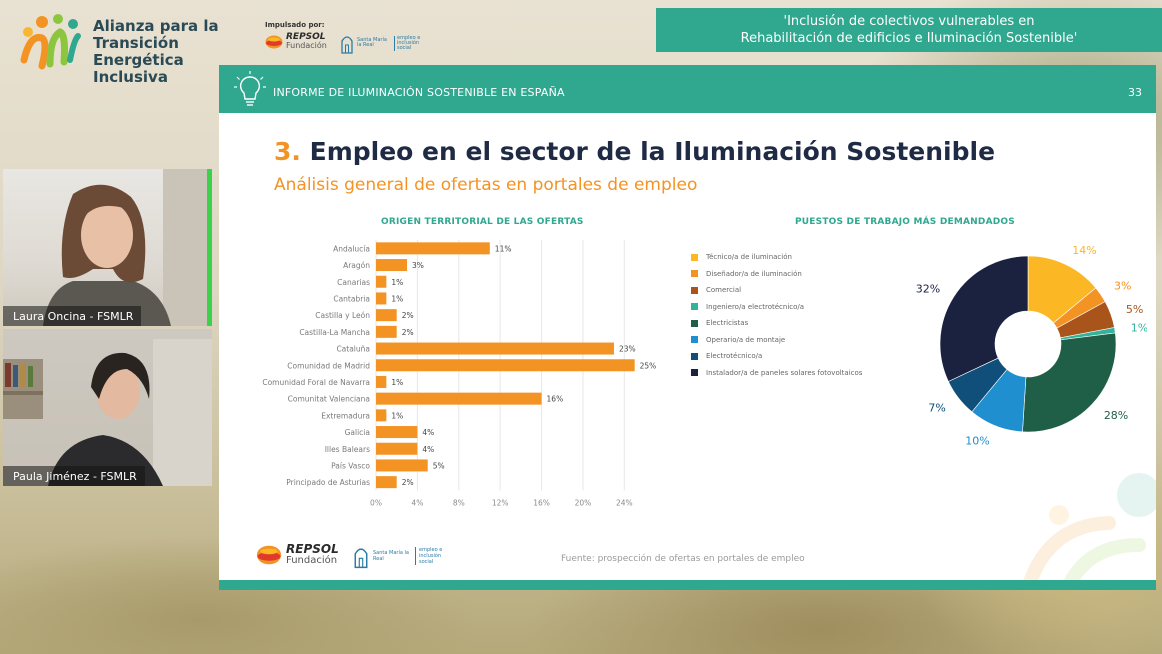  I want to click on footer-repsol-logo: REPSOL Fundación, so click(297, 554).